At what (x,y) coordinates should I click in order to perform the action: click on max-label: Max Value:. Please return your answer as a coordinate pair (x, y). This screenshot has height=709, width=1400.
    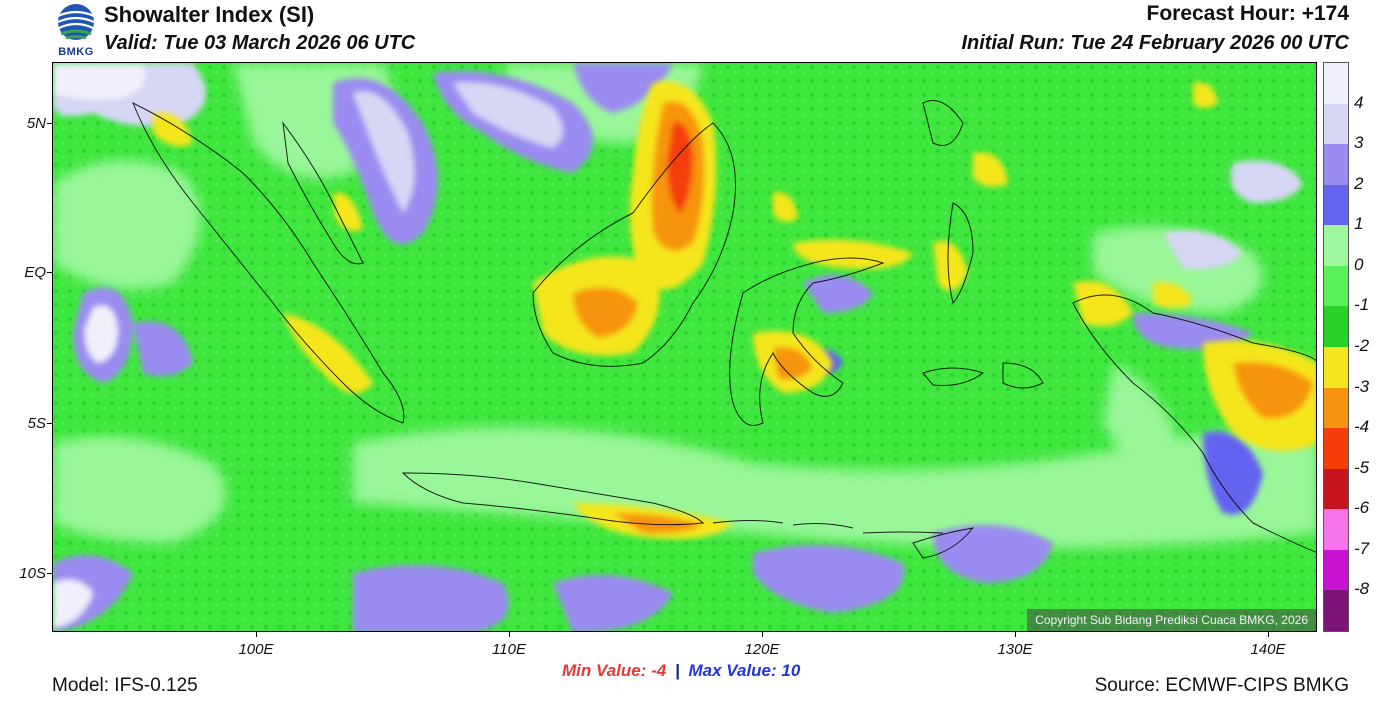
    Looking at the image, I should click on (732, 670).